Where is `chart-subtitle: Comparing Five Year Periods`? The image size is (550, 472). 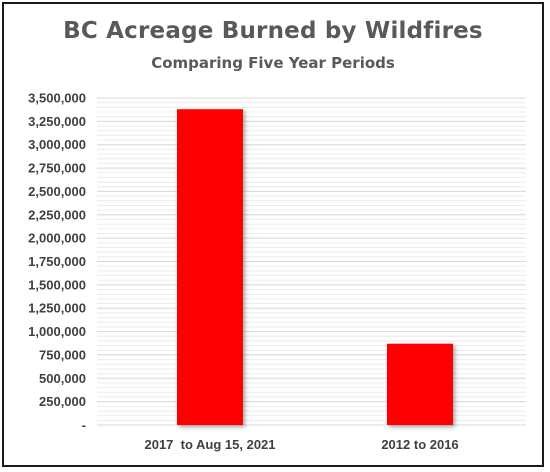
chart-subtitle: Comparing Five Year Periods is located at coordinates (273, 63).